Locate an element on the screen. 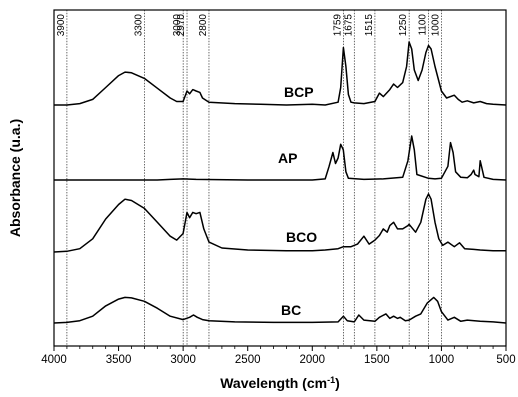 The height and width of the screenshot is (397, 518). x-tick-label-4000: 4000 is located at coordinates (54, 360).